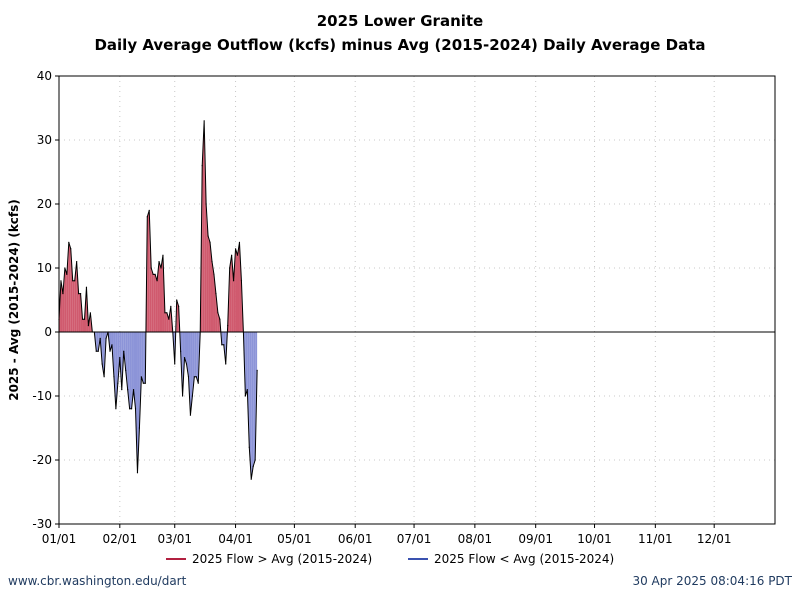  What do you see at coordinates (42, 524) in the screenshot?
I see `y-tick-label: -30` at bounding box center [42, 524].